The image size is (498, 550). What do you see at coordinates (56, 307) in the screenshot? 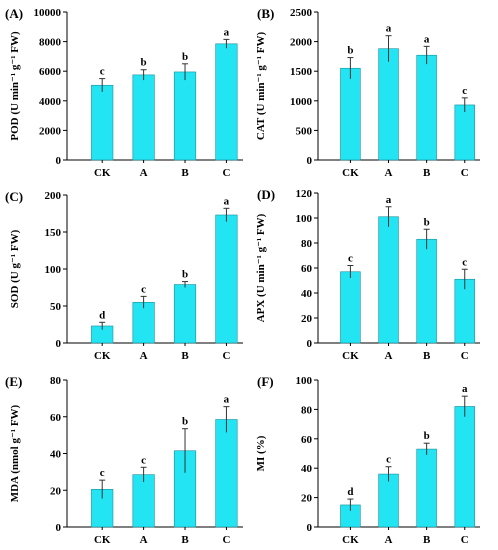
I see `y-tick-label: 50` at bounding box center [56, 307].